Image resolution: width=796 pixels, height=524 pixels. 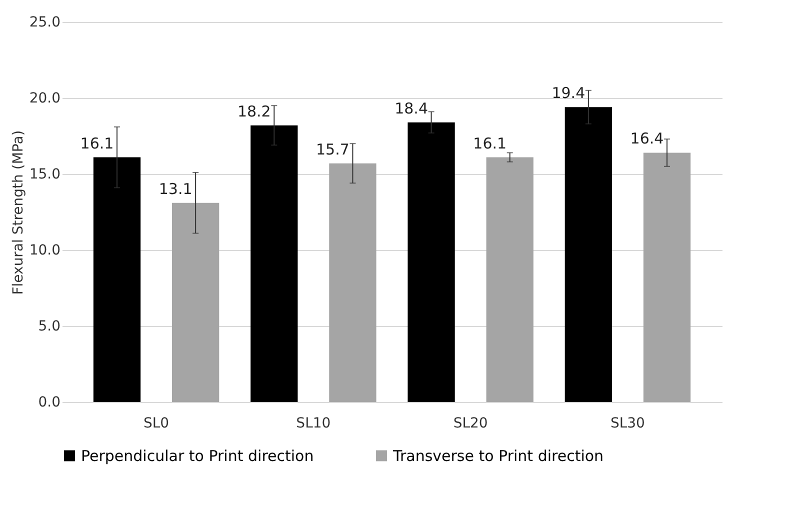 What do you see at coordinates (647, 139) in the screenshot?
I see `data-label: 16.4` at bounding box center [647, 139].